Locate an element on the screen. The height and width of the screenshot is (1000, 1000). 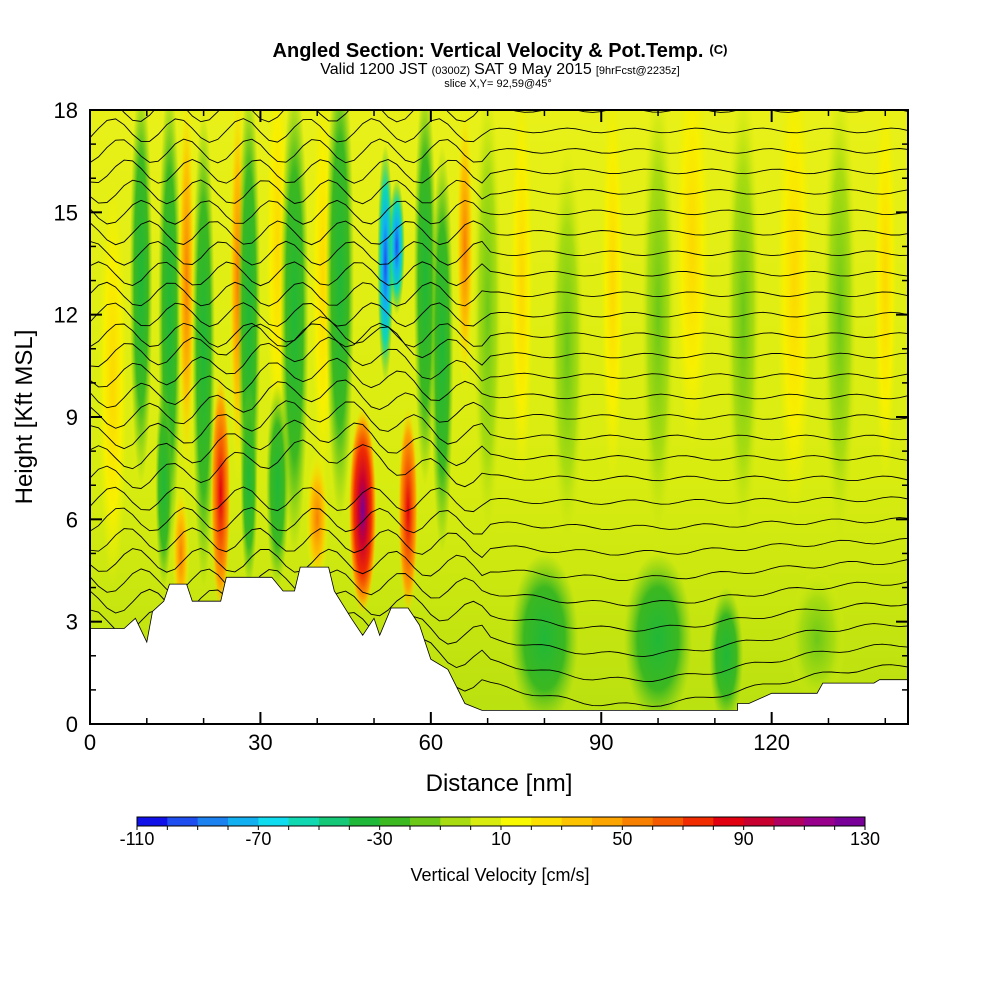
colorbar-tick-label: -30 is located at coordinates (380, 839).